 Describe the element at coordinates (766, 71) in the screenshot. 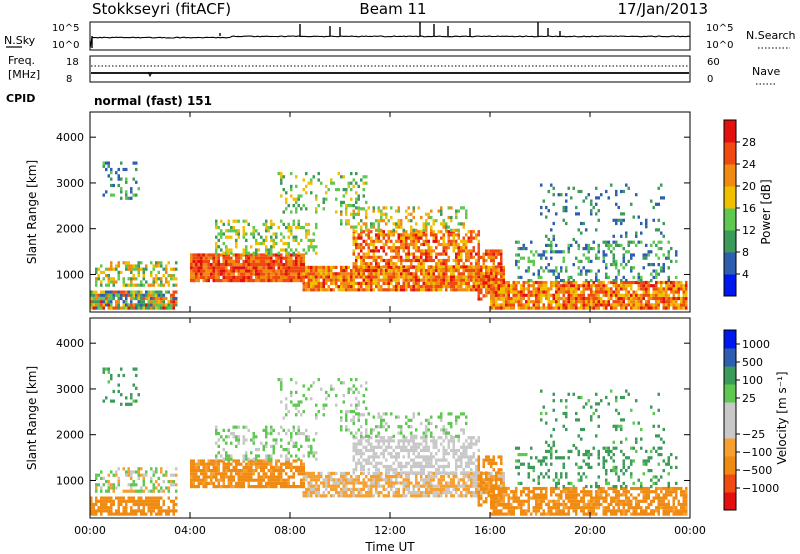

I see `nave-label: Nave` at that location.